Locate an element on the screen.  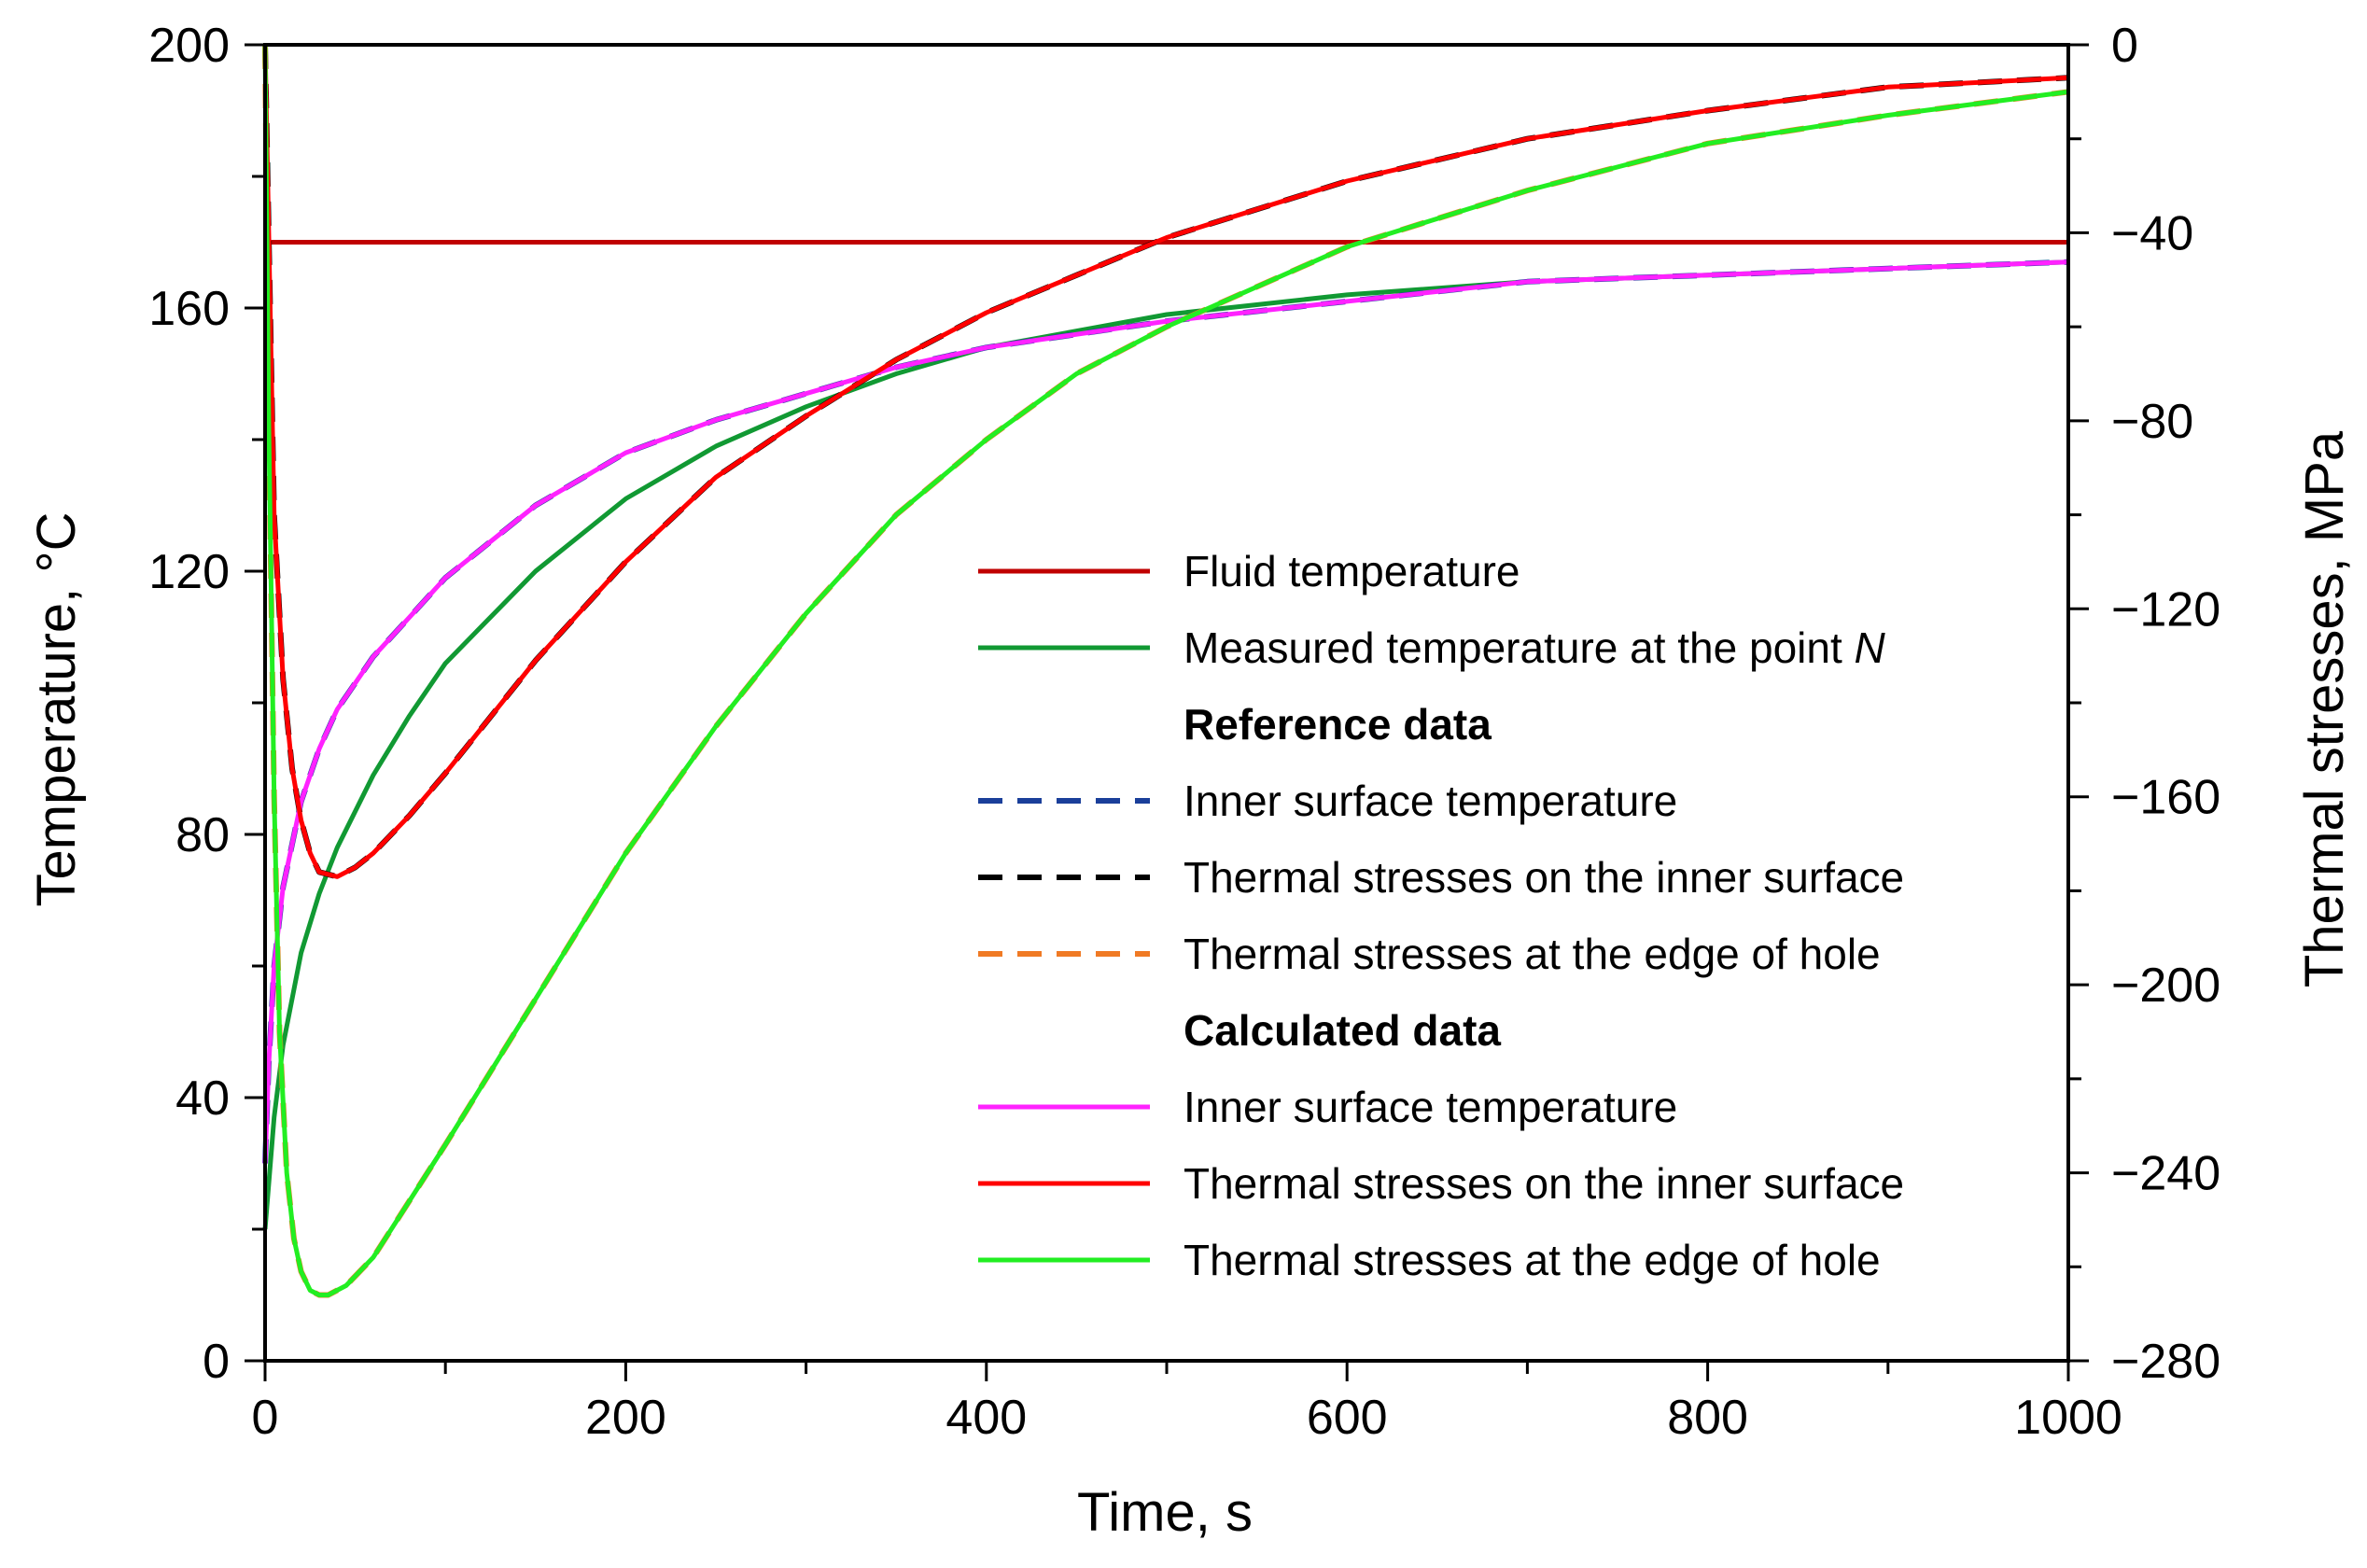
legend-label-ref_stress_inner: Thermal stresses on the inner surface is located at coordinates (1544, 877).